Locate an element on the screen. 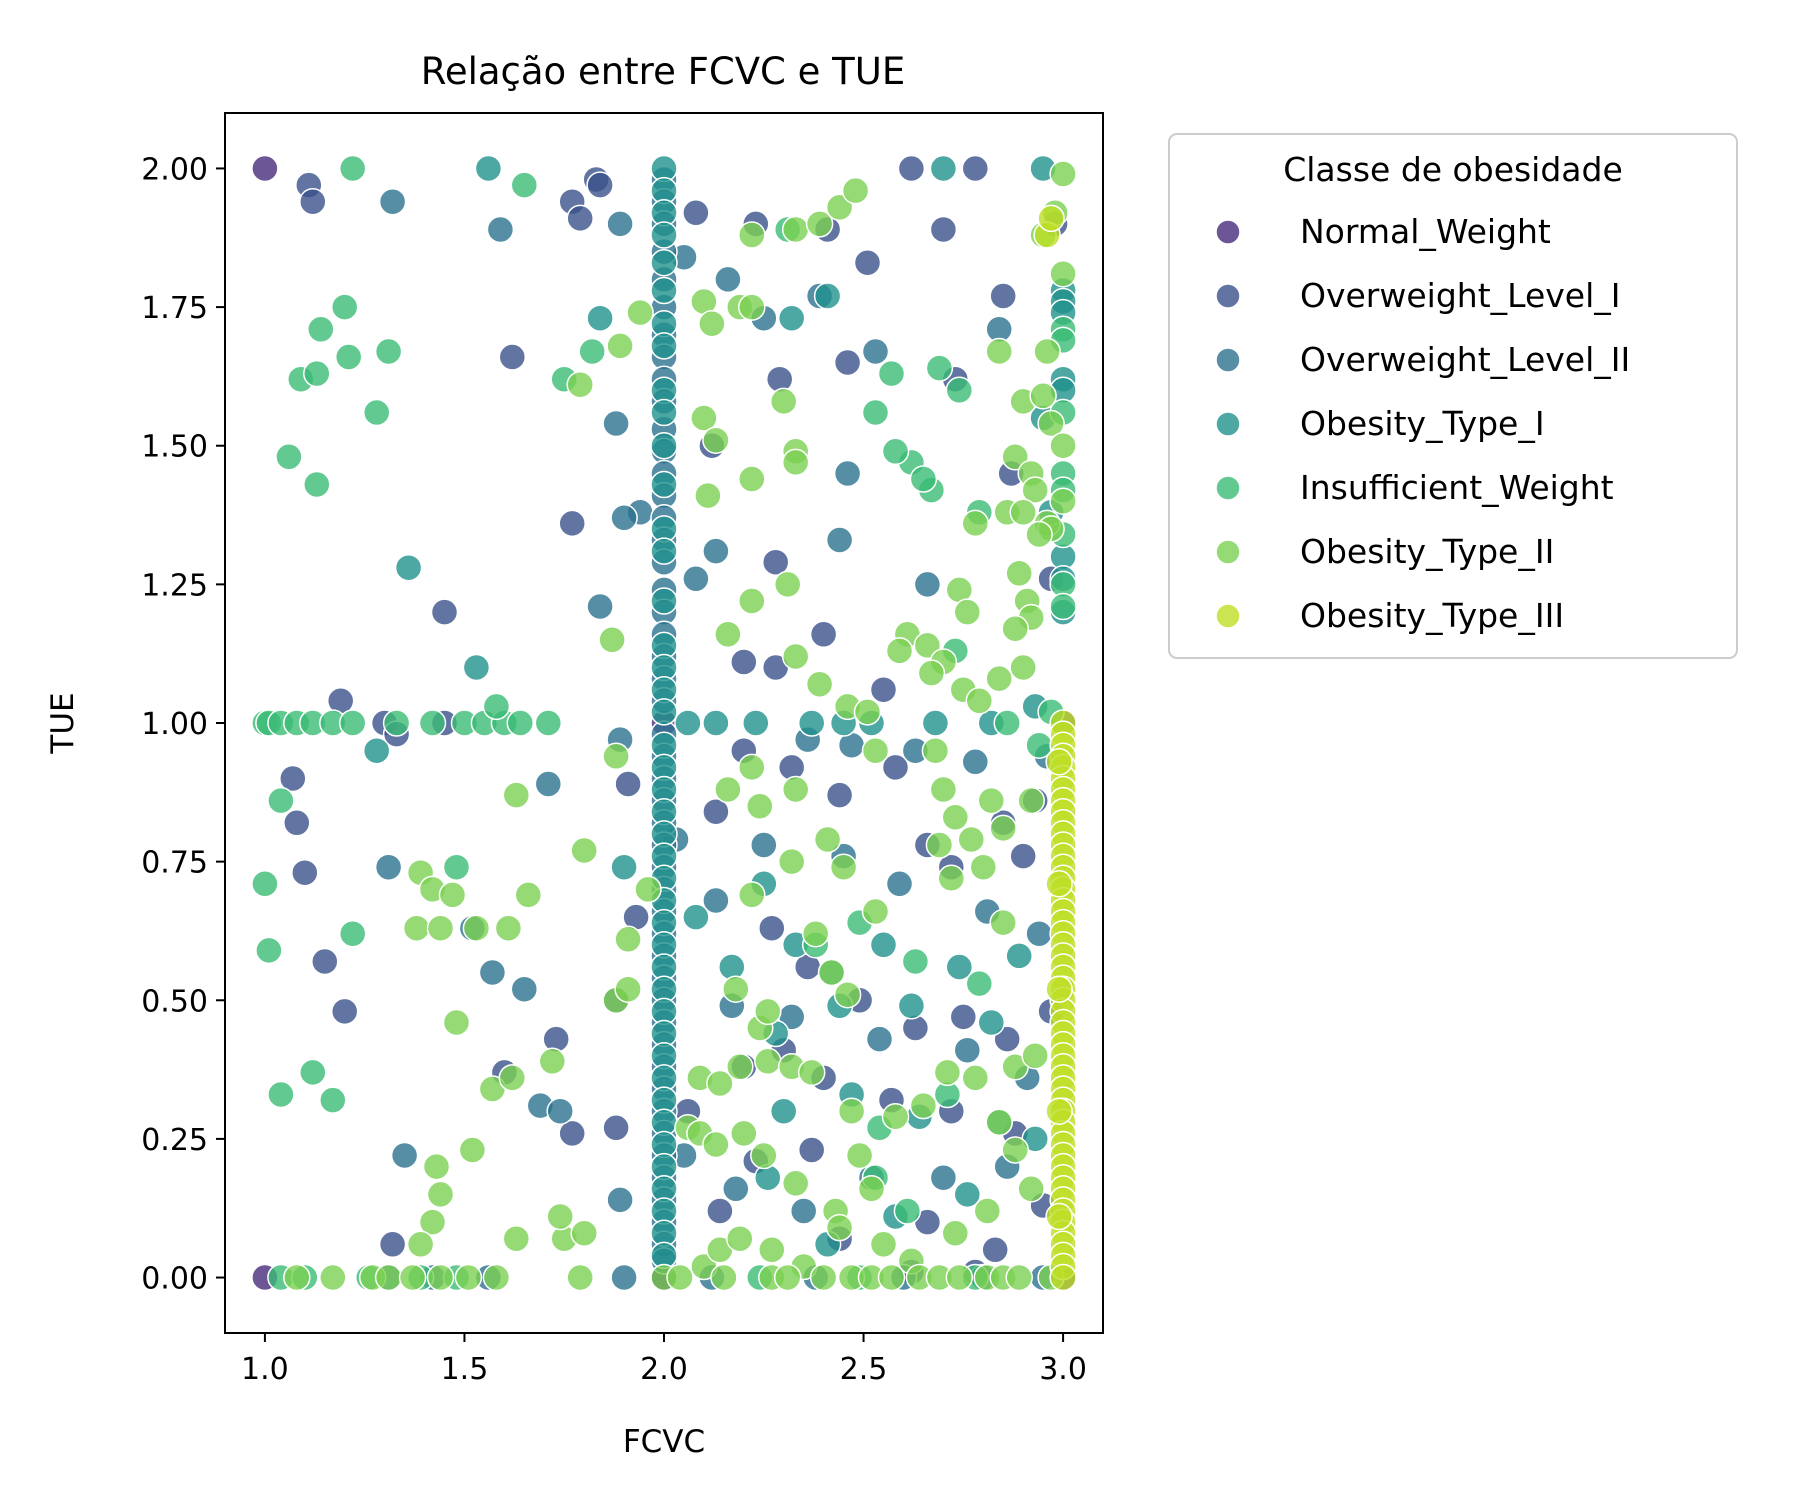 This screenshot has height=1500, width=1800. legend-marker is located at coordinates (1228, 424).